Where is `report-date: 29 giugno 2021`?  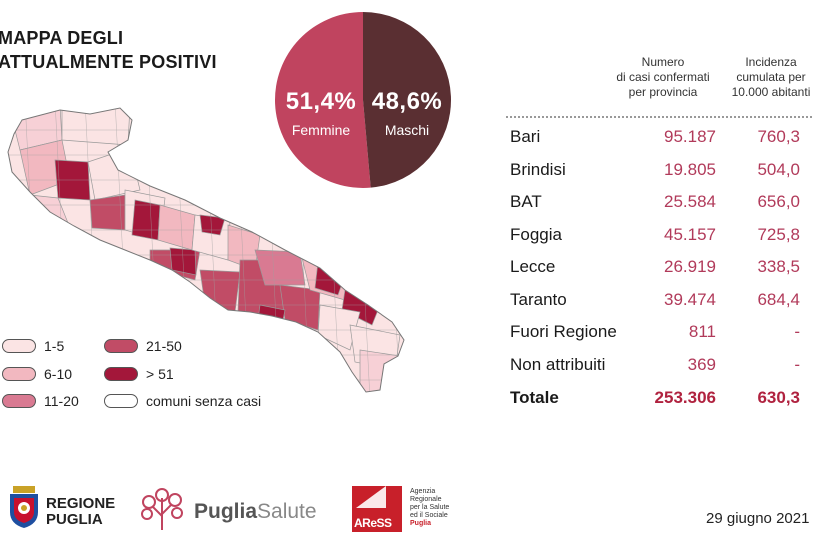
report-date: 29 giugno 2021 is located at coordinates (758, 518).